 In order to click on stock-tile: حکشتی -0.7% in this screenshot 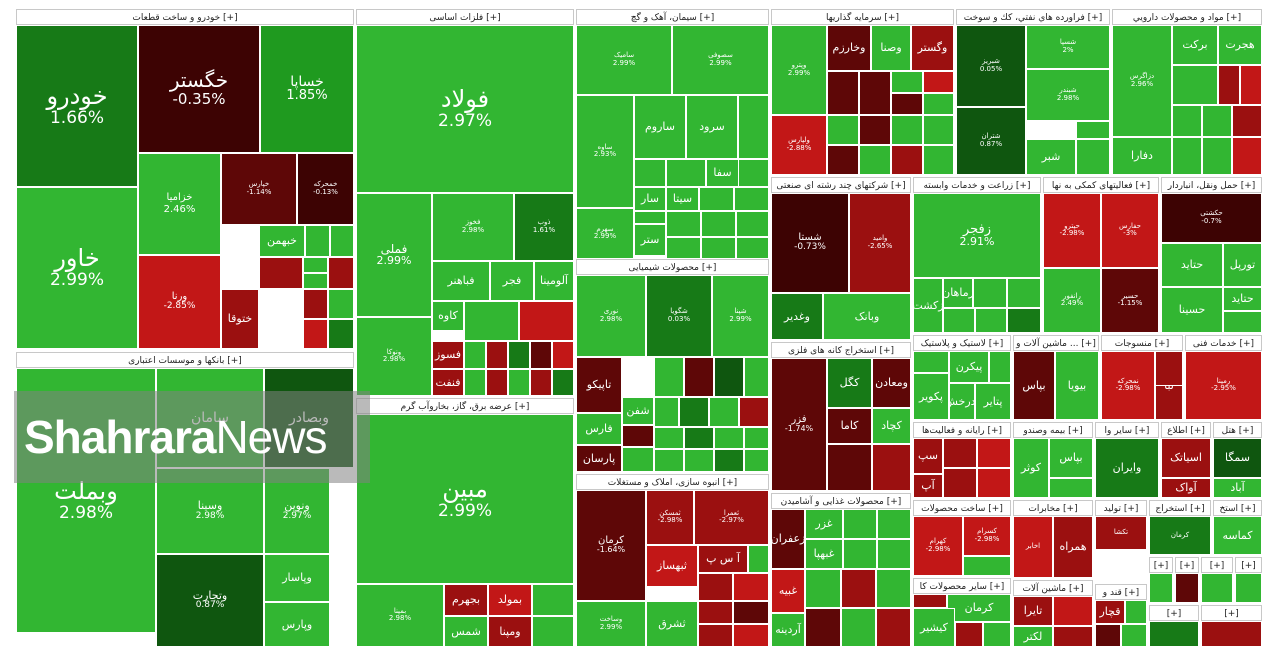, I will do `click(1211, 218)`.